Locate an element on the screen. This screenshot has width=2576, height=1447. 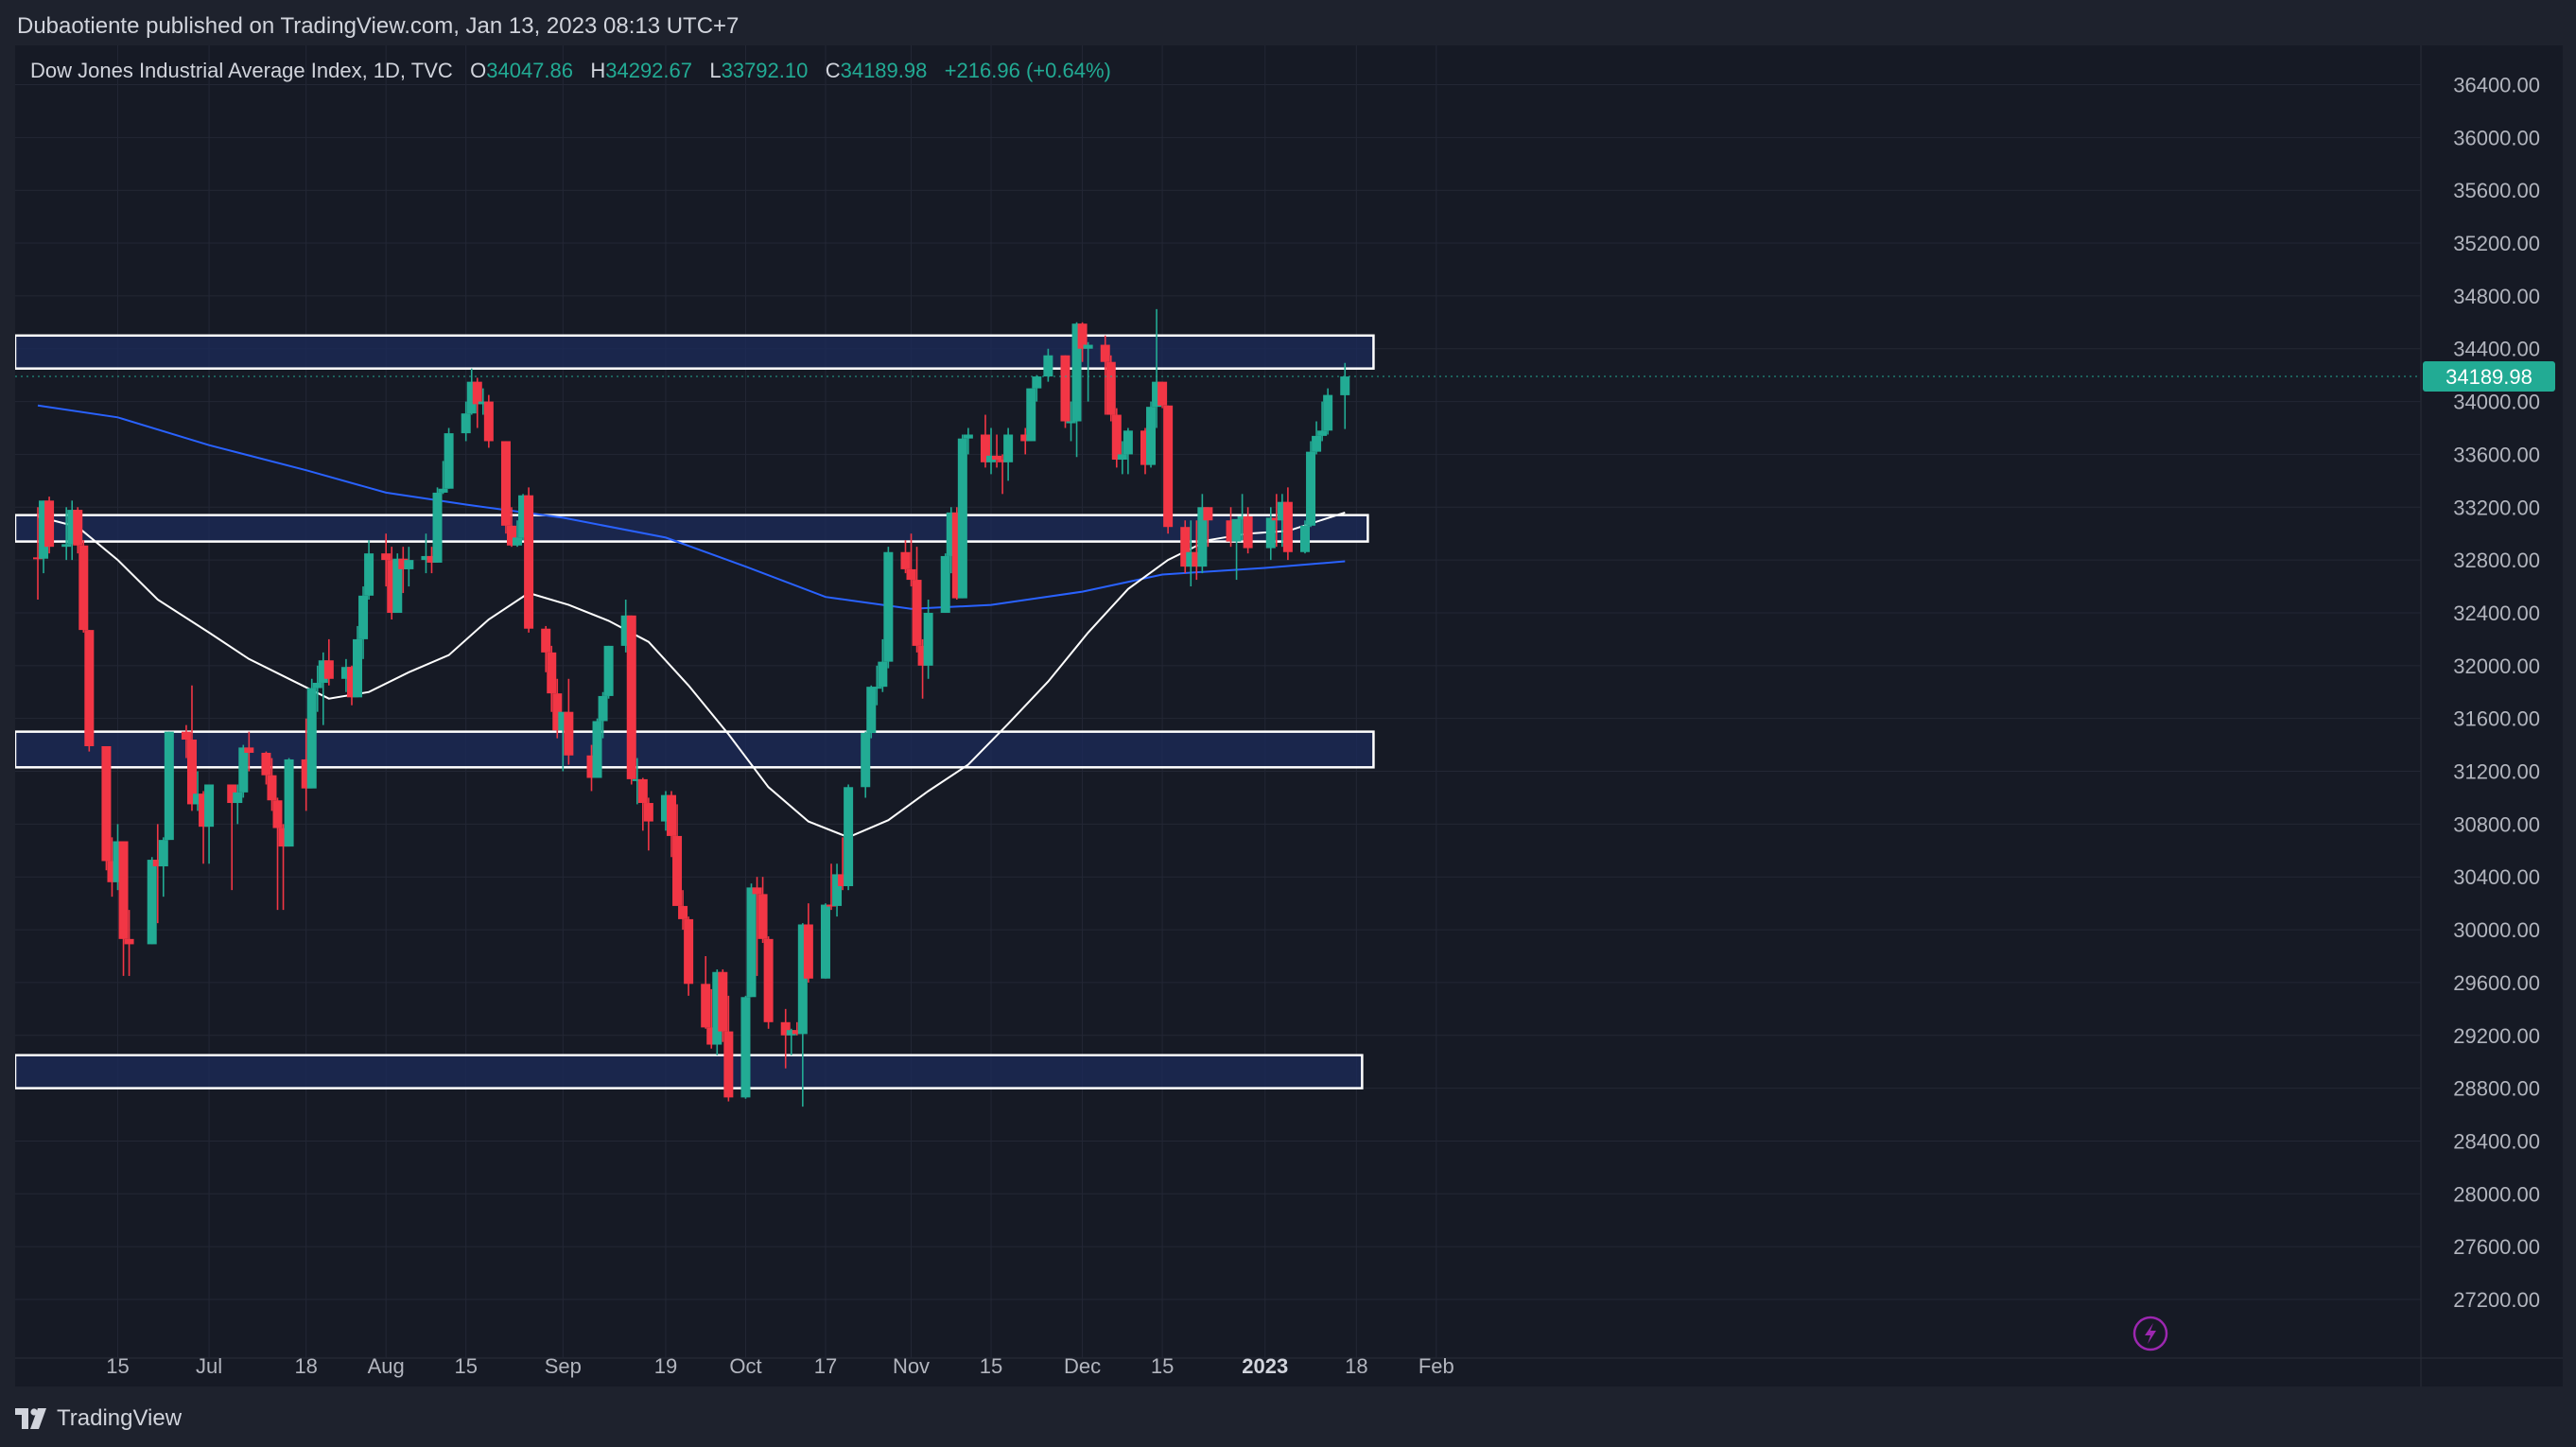
y-tick-label: 33600.00 is located at coordinates (2496, 454).